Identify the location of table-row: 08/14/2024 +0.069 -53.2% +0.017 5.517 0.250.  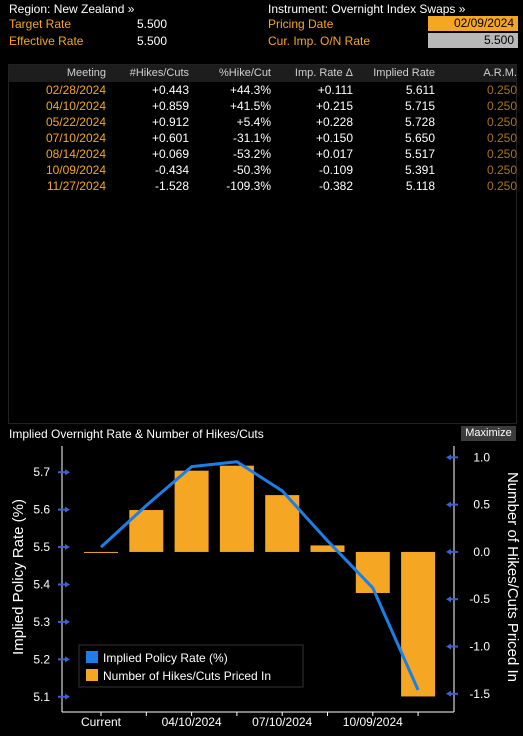
(263, 154).